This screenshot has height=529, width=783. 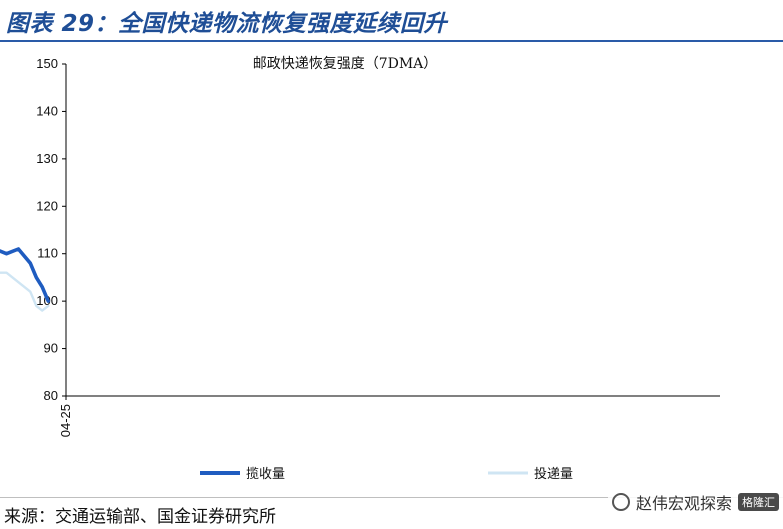 I want to click on source-note: 来源：交通运输部、国金证券研究所, so click(x=140, y=517).